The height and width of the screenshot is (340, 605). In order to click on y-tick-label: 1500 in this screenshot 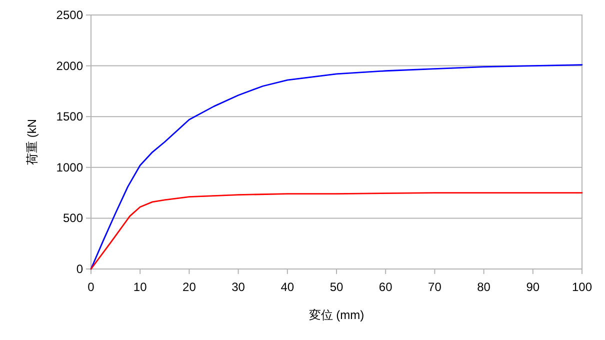, I will do `click(70, 117)`.